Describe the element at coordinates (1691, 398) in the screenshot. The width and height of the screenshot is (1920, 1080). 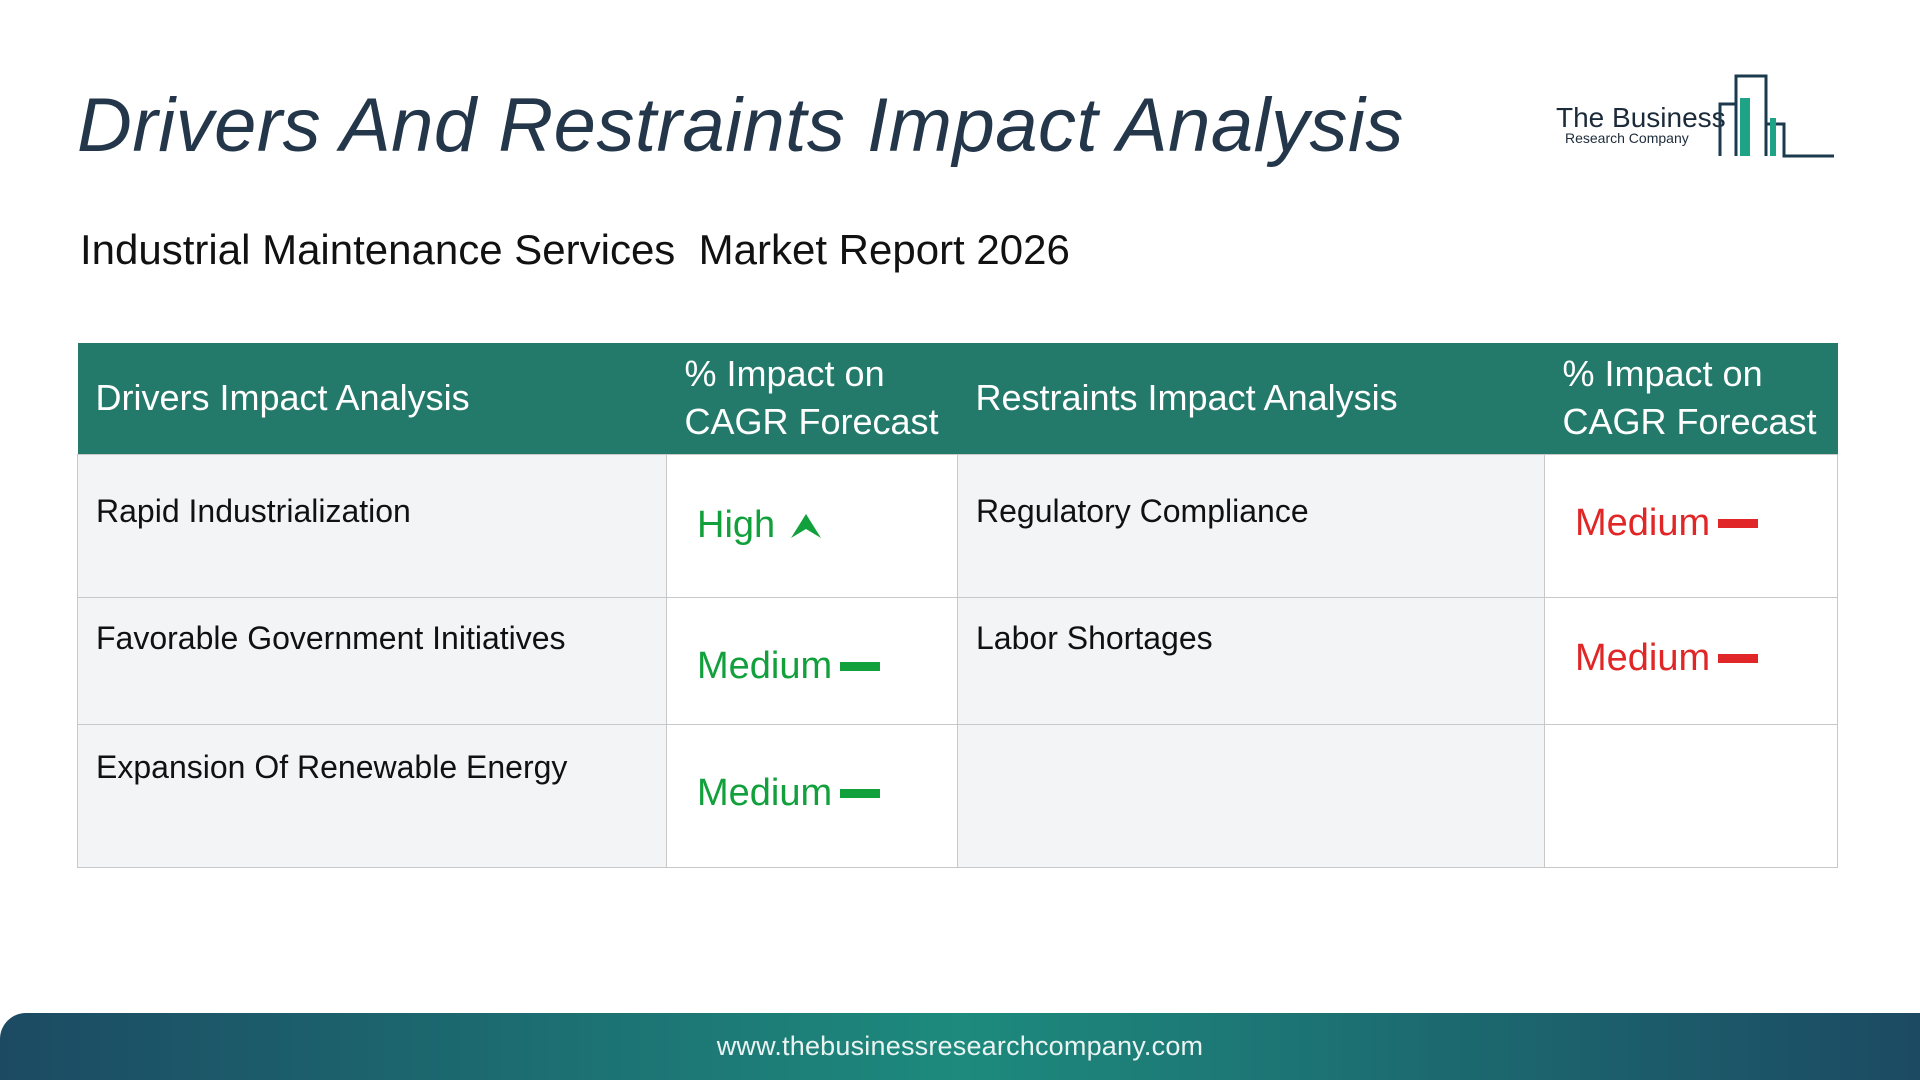
I see `header-restraints-impact: % Impact on CAGR Forecast` at that location.